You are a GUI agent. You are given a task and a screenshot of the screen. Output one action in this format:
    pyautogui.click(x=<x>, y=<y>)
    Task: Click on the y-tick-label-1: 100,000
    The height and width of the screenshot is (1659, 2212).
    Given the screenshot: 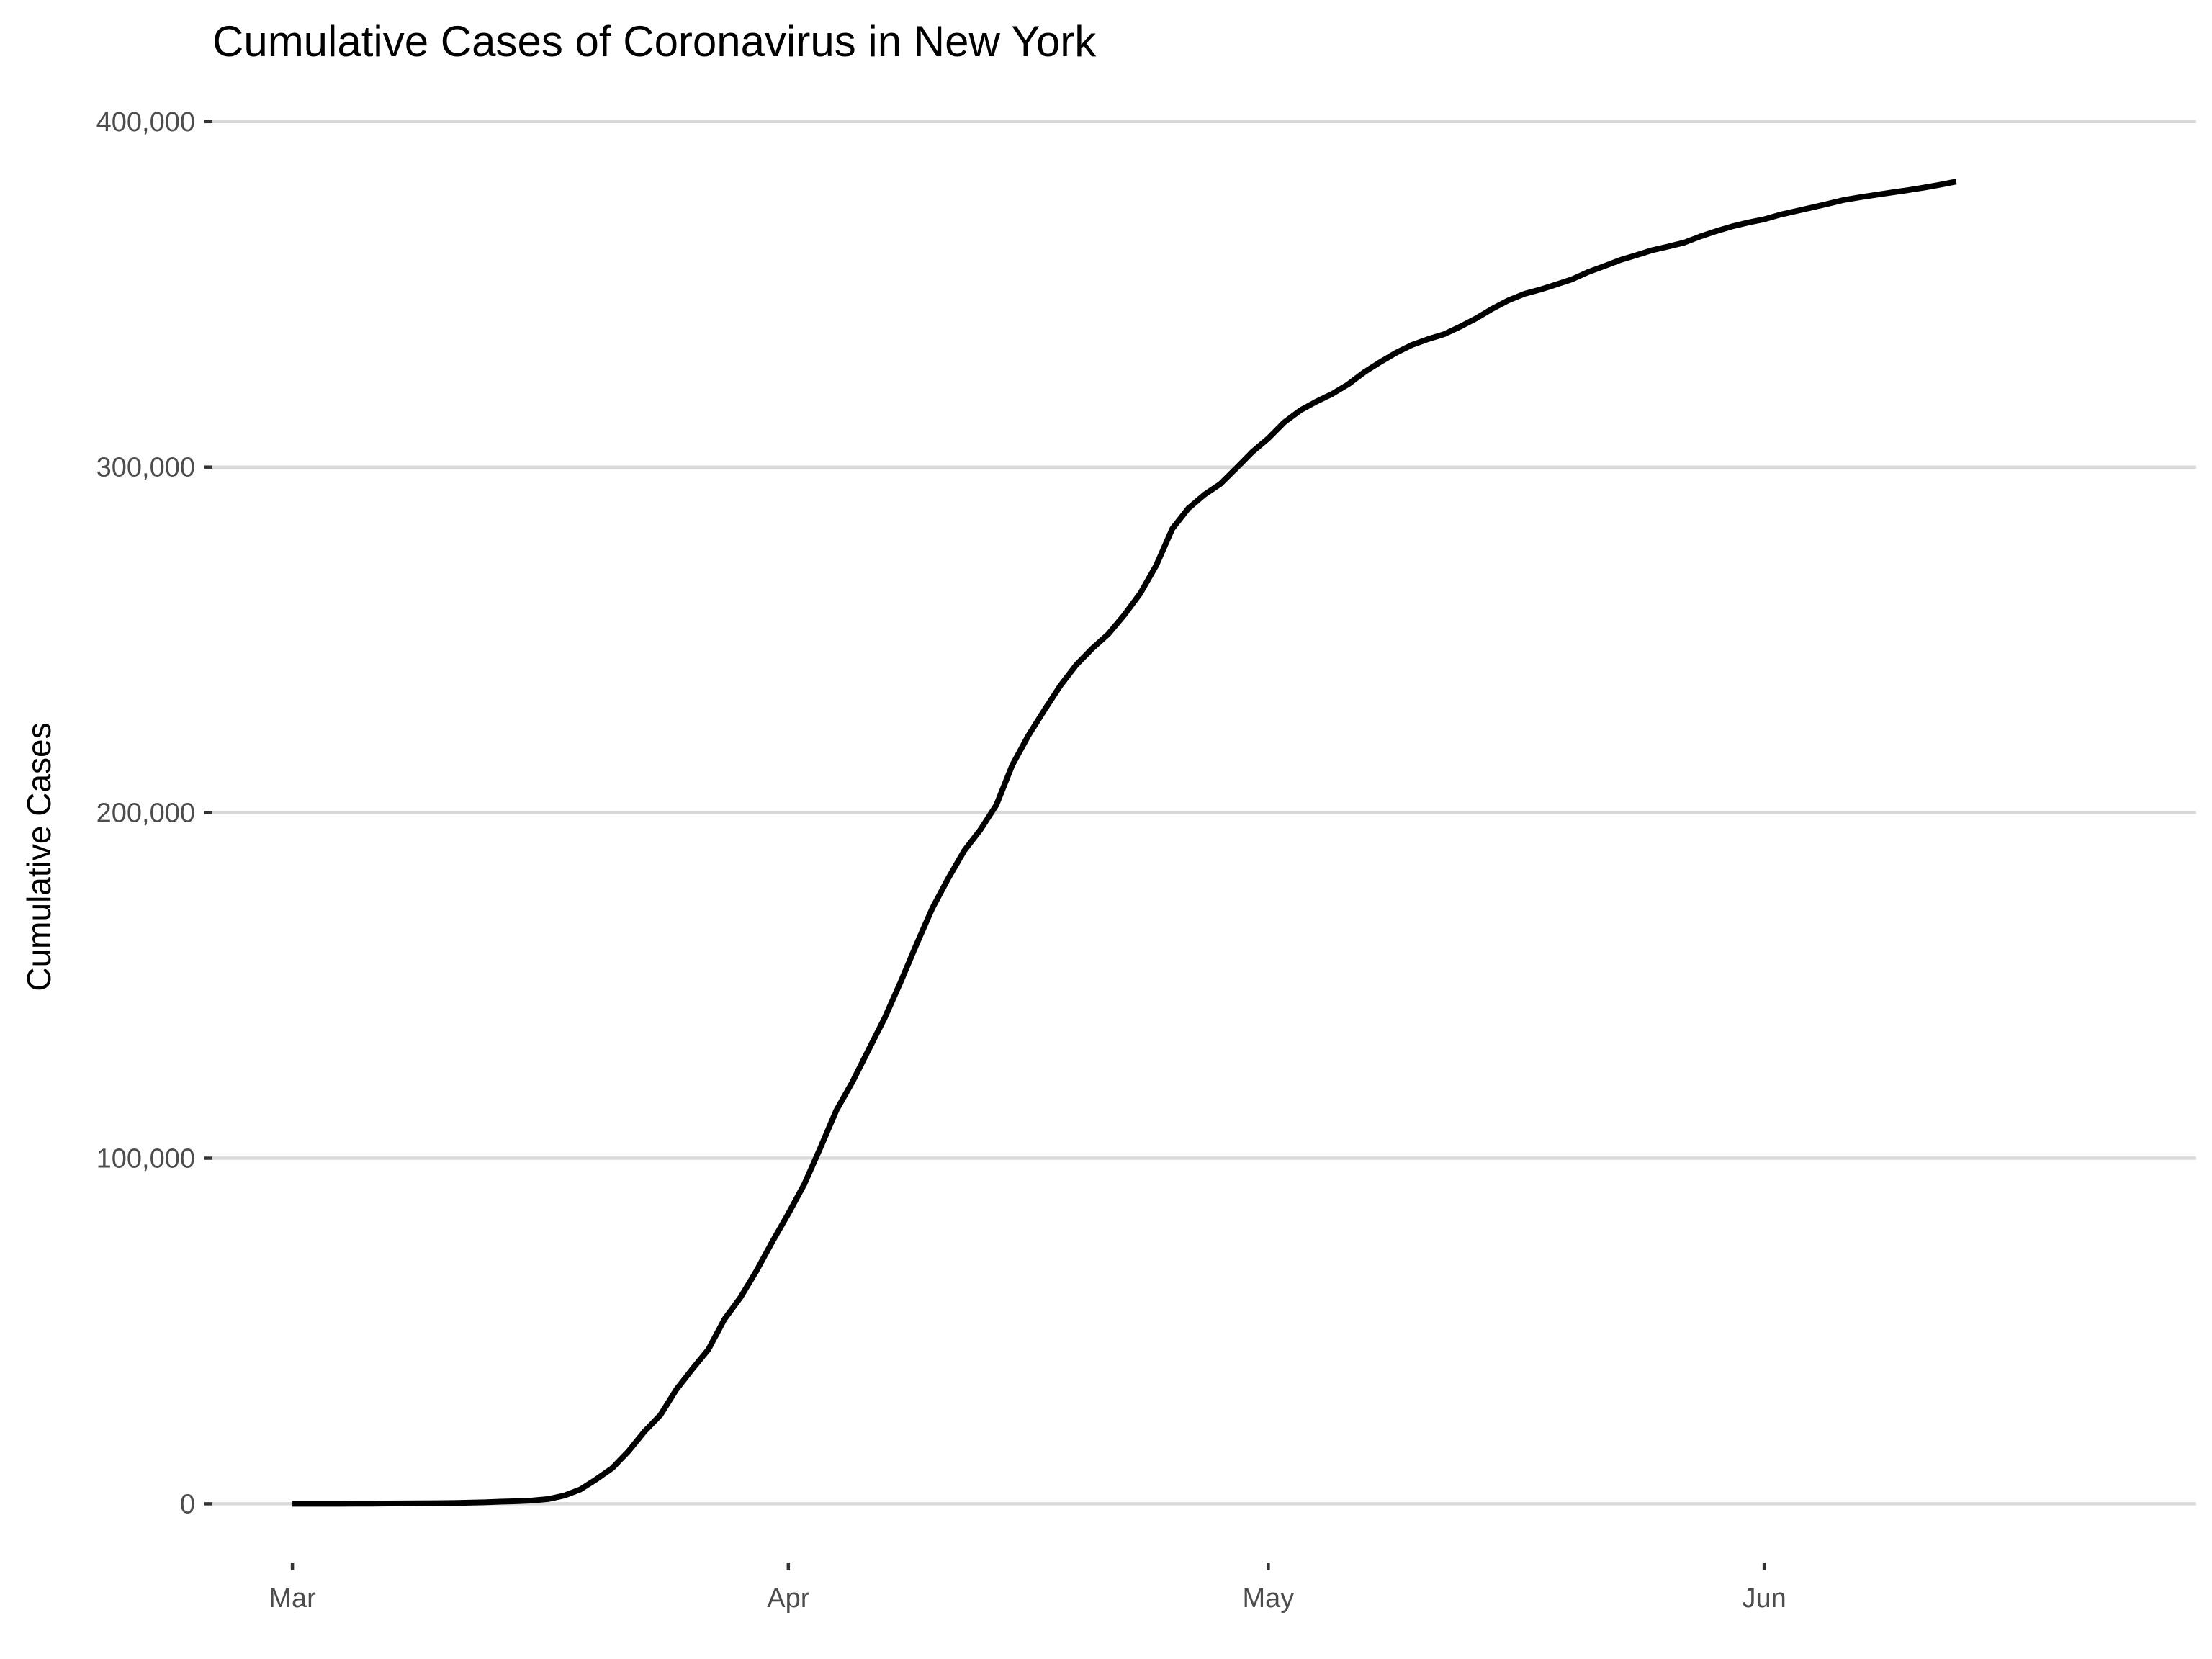 What is the action you would take?
    pyautogui.click(x=145, y=1159)
    